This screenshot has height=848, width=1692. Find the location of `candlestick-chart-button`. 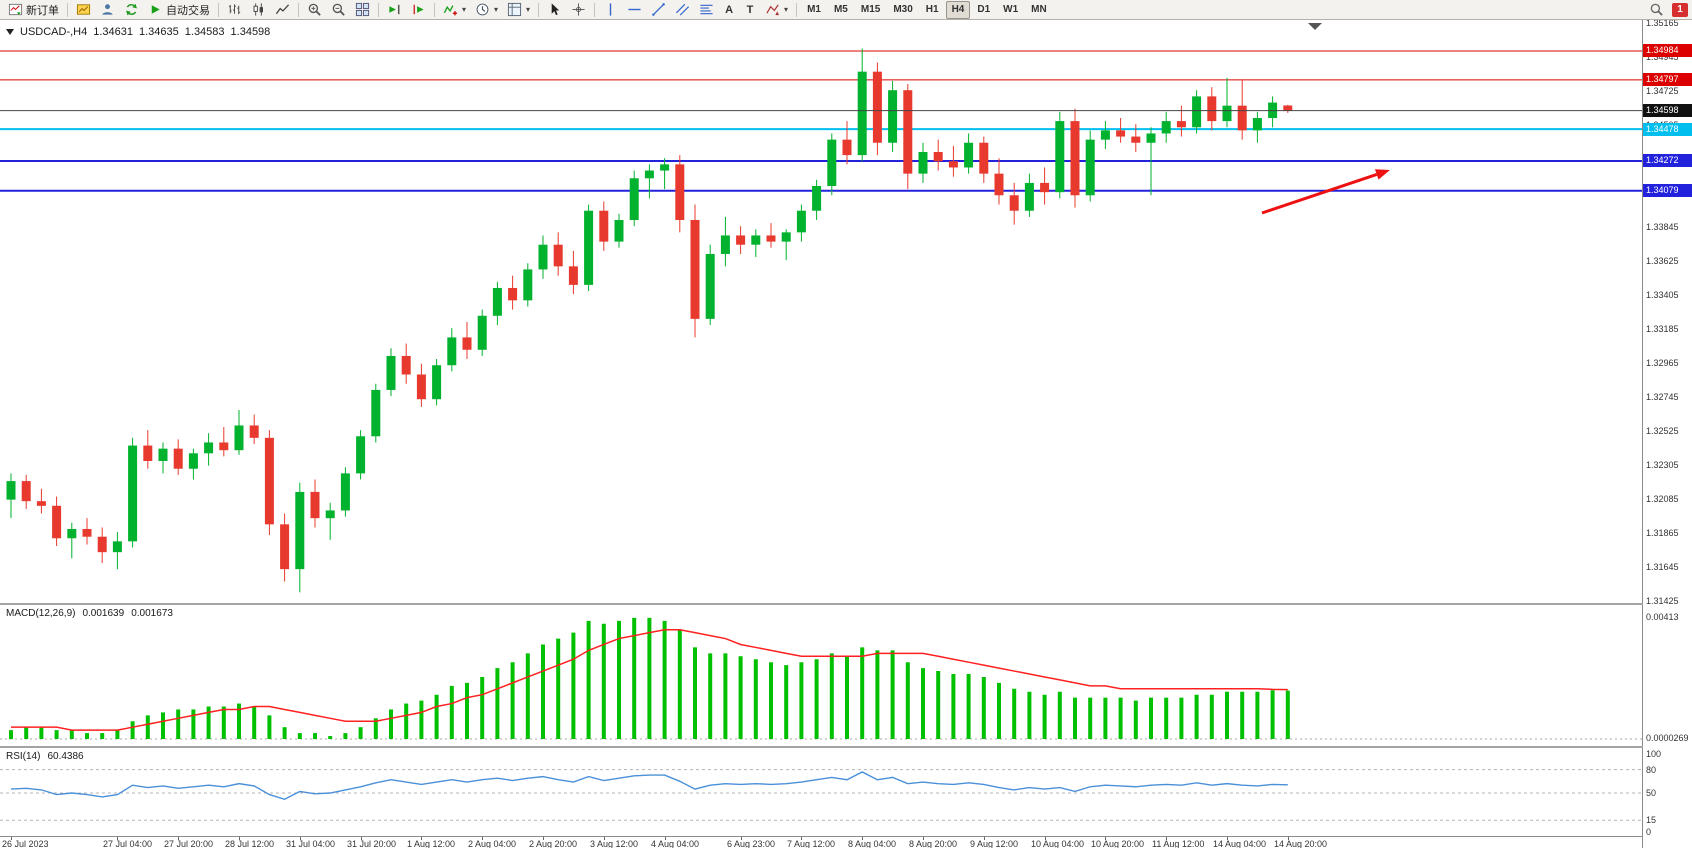

candlestick-chart-button is located at coordinates (258, 10).